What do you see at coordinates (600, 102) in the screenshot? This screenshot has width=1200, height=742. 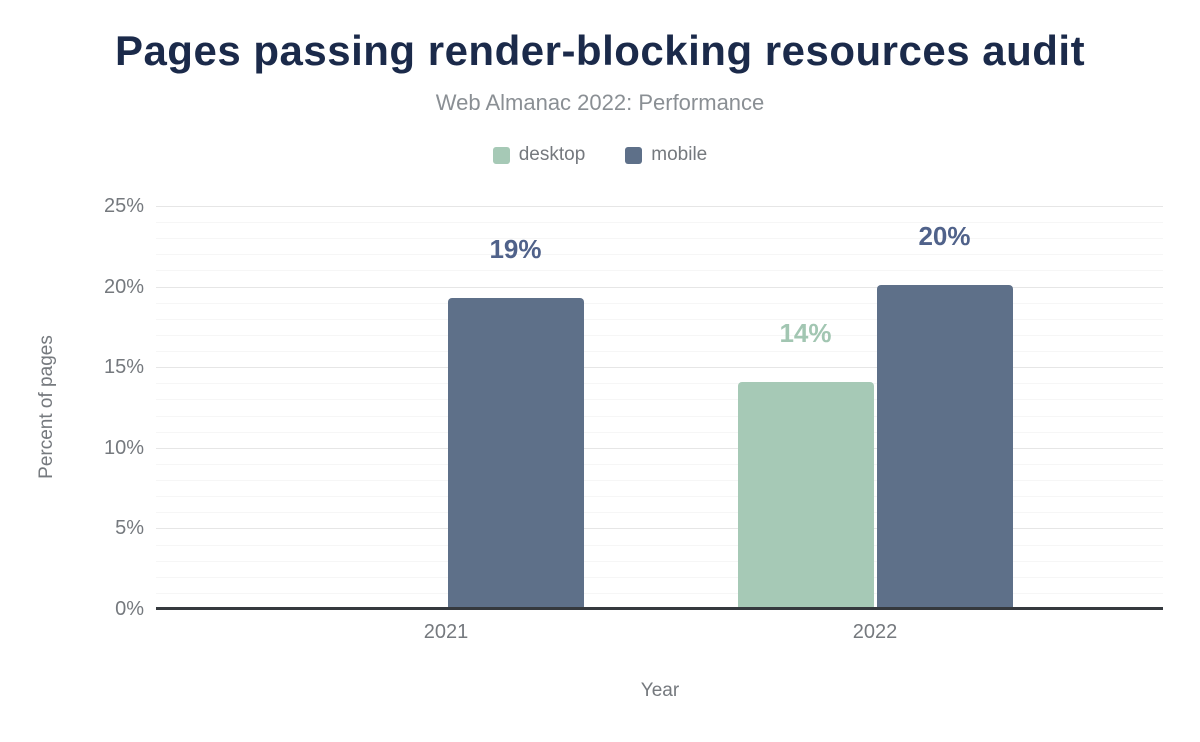 I see `chart-subtitle: Web Almanac 2022: Performance` at bounding box center [600, 102].